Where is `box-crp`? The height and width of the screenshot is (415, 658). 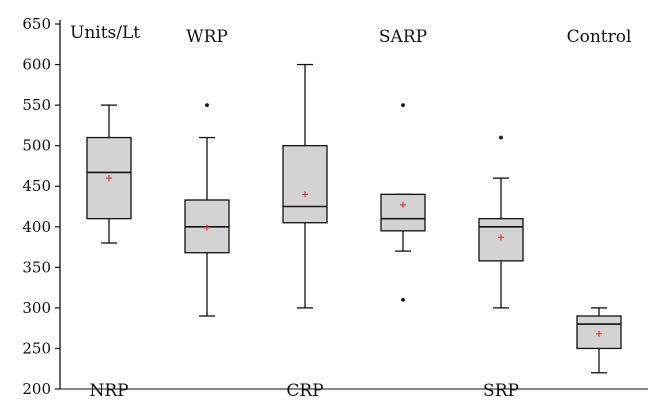
box-crp is located at coordinates (305, 186).